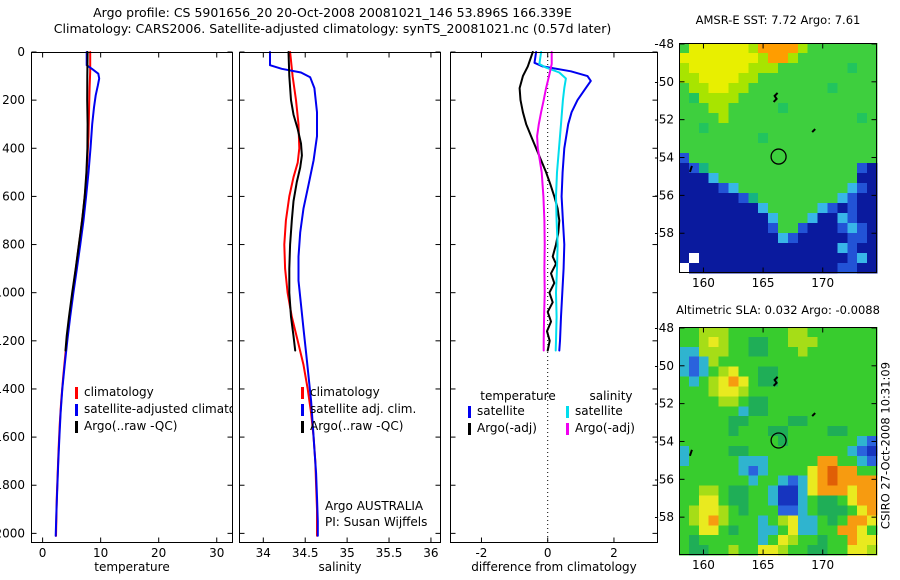 The width and height of the screenshot is (900, 580). Describe the element at coordinates (13, 245) in the screenshot. I see `depth-tick-label: 800` at that location.